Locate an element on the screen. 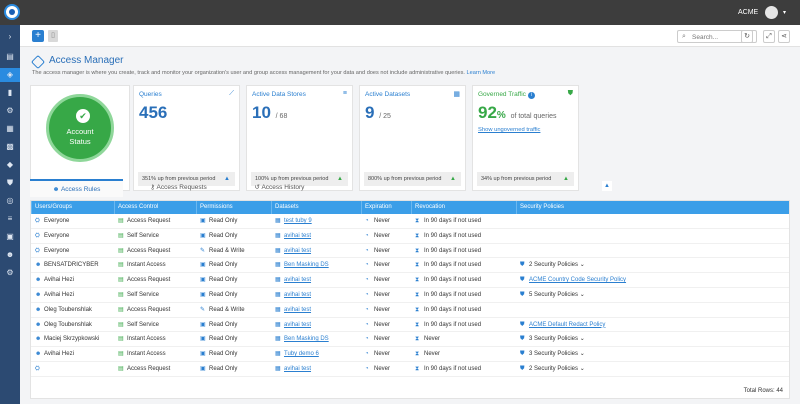  table-cell: ⛭ is located at coordinates (73, 369).